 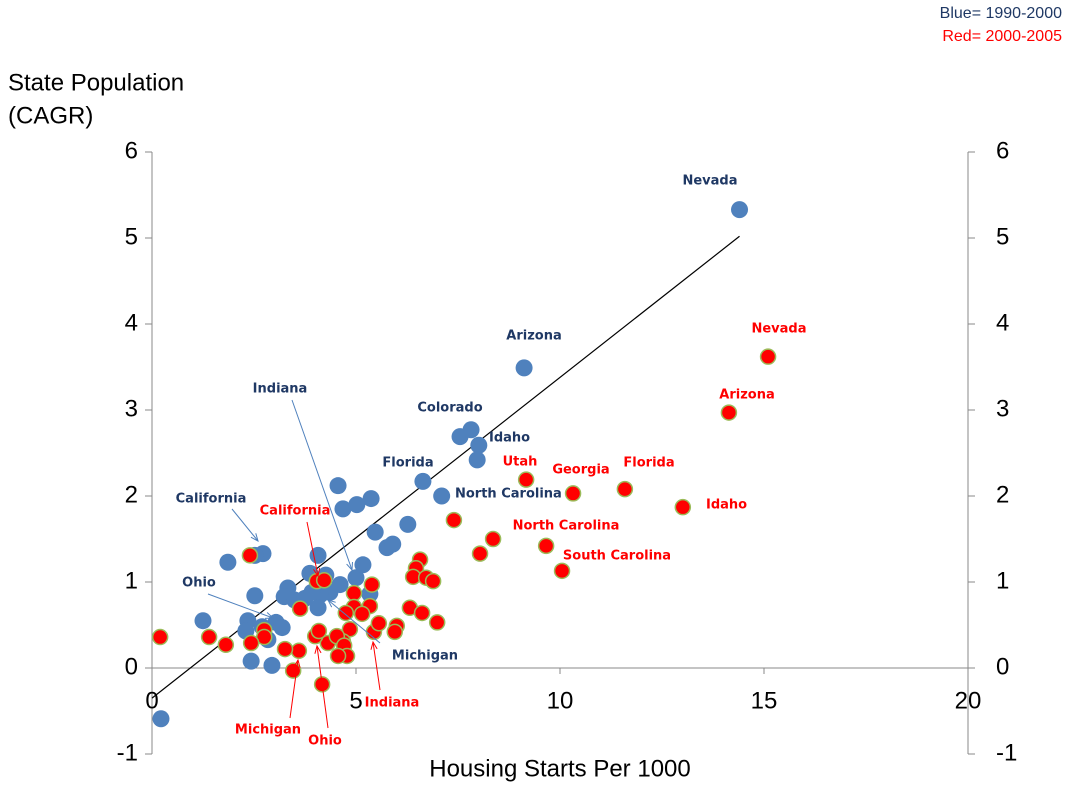 What do you see at coordinates (425, 656) in the screenshot?
I see `point-label: Michigan` at bounding box center [425, 656].